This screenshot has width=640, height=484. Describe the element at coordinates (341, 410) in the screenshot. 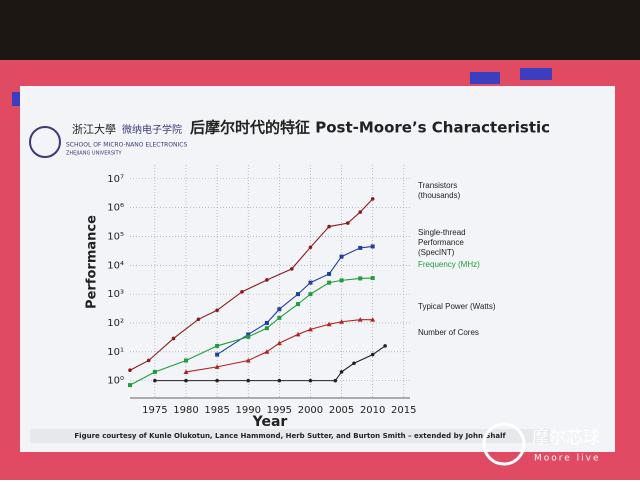

I see `x-tick-label: 2005` at that location.